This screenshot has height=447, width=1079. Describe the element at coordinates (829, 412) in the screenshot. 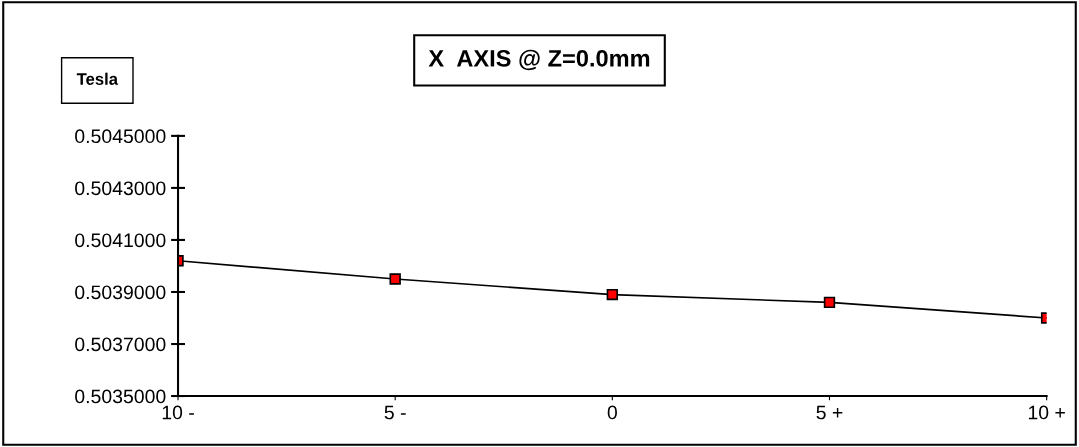

I see `x-tick-label: 5 +` at that location.